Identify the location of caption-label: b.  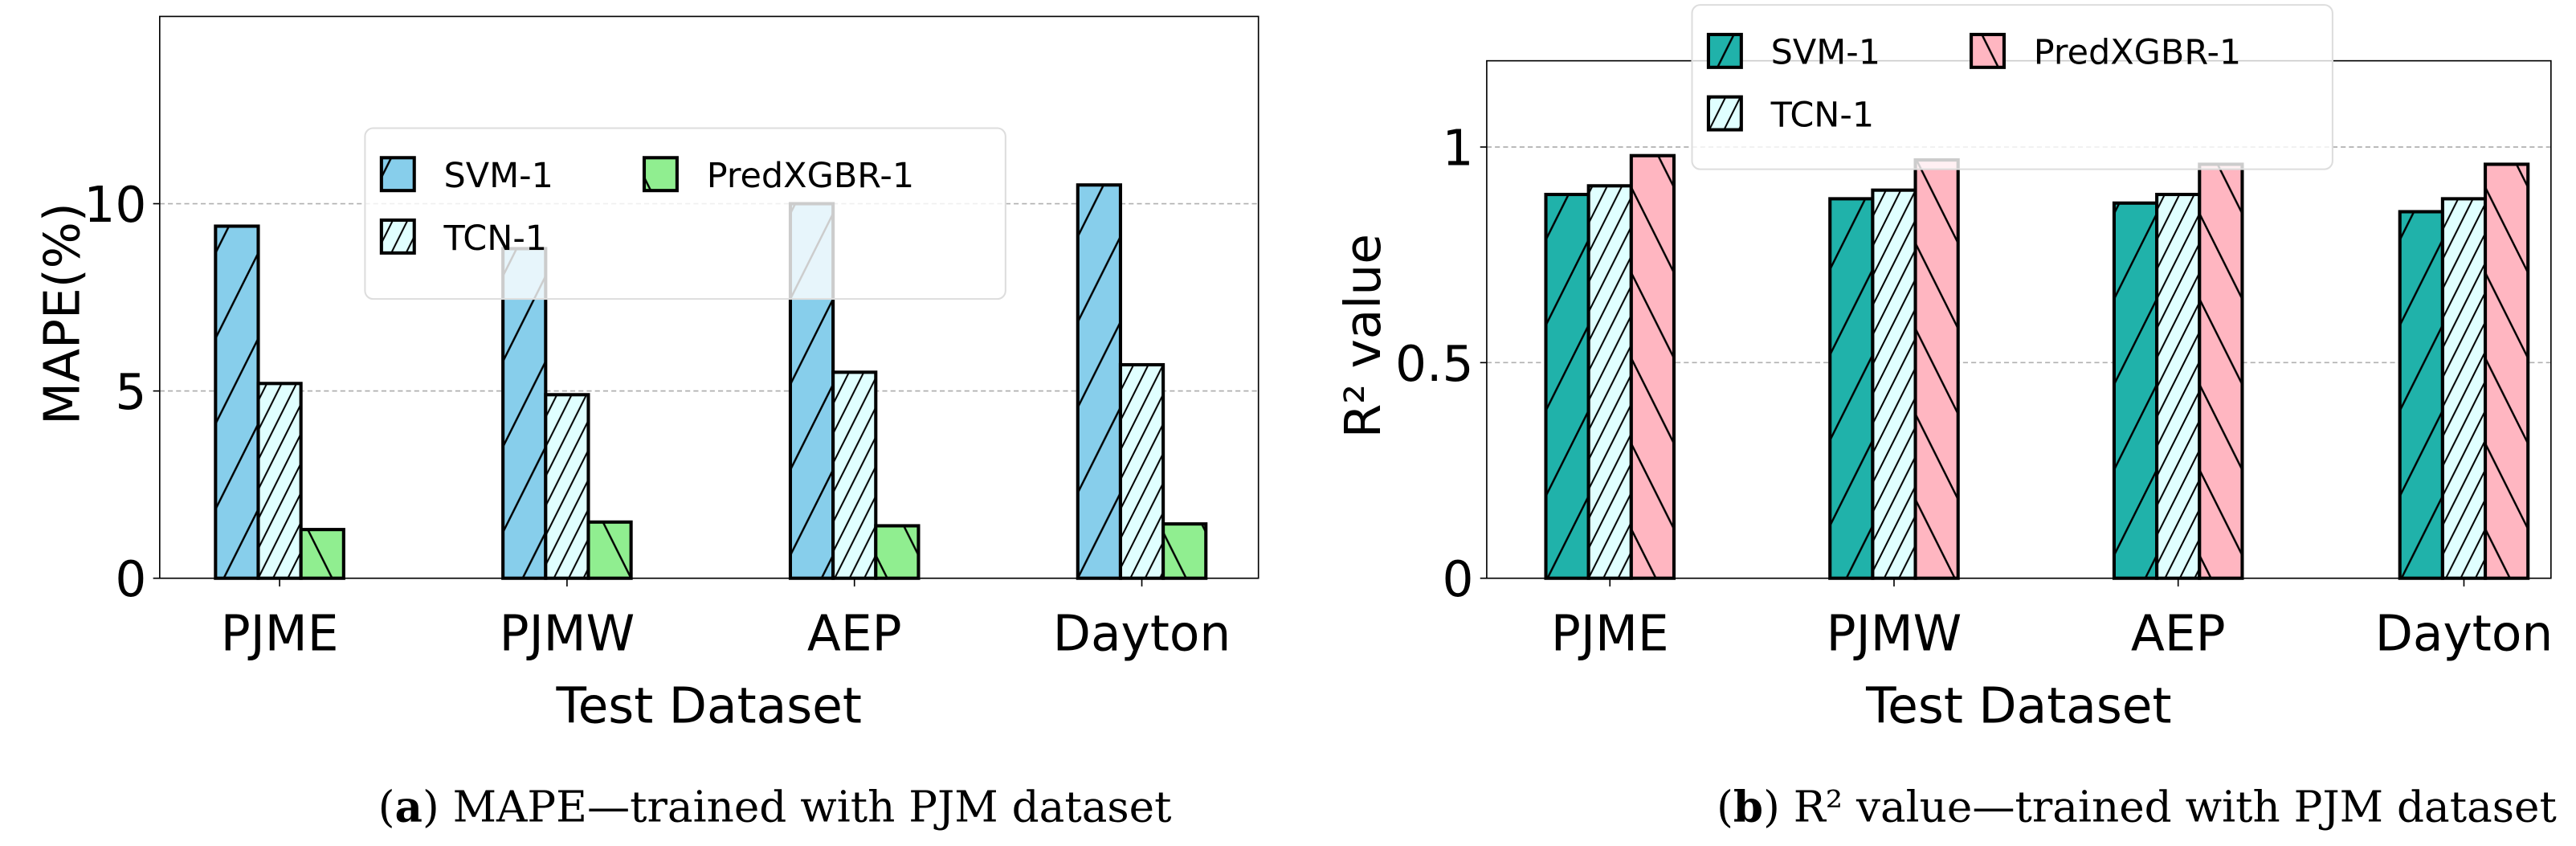
(1748, 807).